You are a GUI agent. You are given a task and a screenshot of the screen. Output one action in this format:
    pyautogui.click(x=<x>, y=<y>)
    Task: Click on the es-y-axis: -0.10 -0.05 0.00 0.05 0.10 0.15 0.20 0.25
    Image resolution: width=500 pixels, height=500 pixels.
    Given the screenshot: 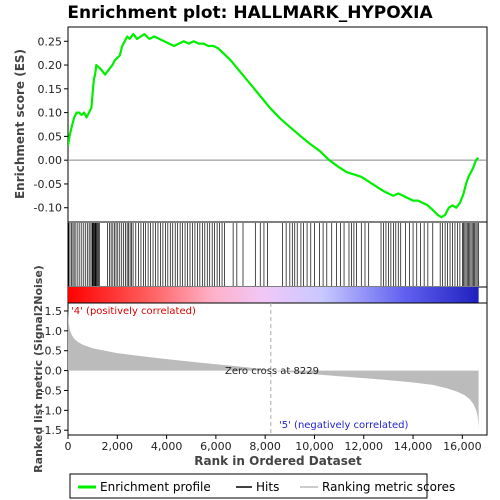 What is the action you would take?
    pyautogui.click(x=51, y=125)
    